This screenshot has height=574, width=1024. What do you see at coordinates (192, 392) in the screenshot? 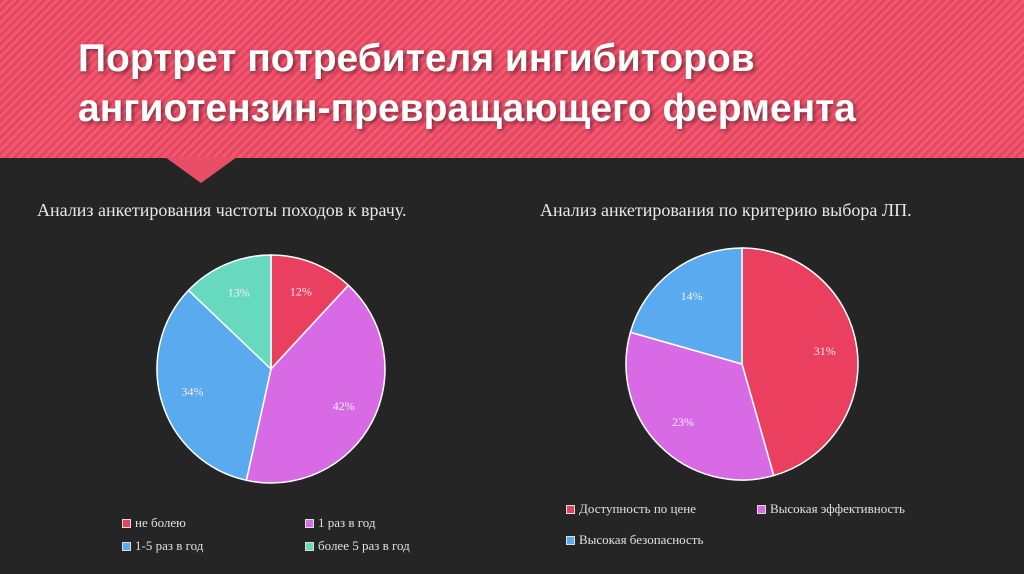
I see `data-label-1-5-раз-в-год: 34%` at bounding box center [192, 392].